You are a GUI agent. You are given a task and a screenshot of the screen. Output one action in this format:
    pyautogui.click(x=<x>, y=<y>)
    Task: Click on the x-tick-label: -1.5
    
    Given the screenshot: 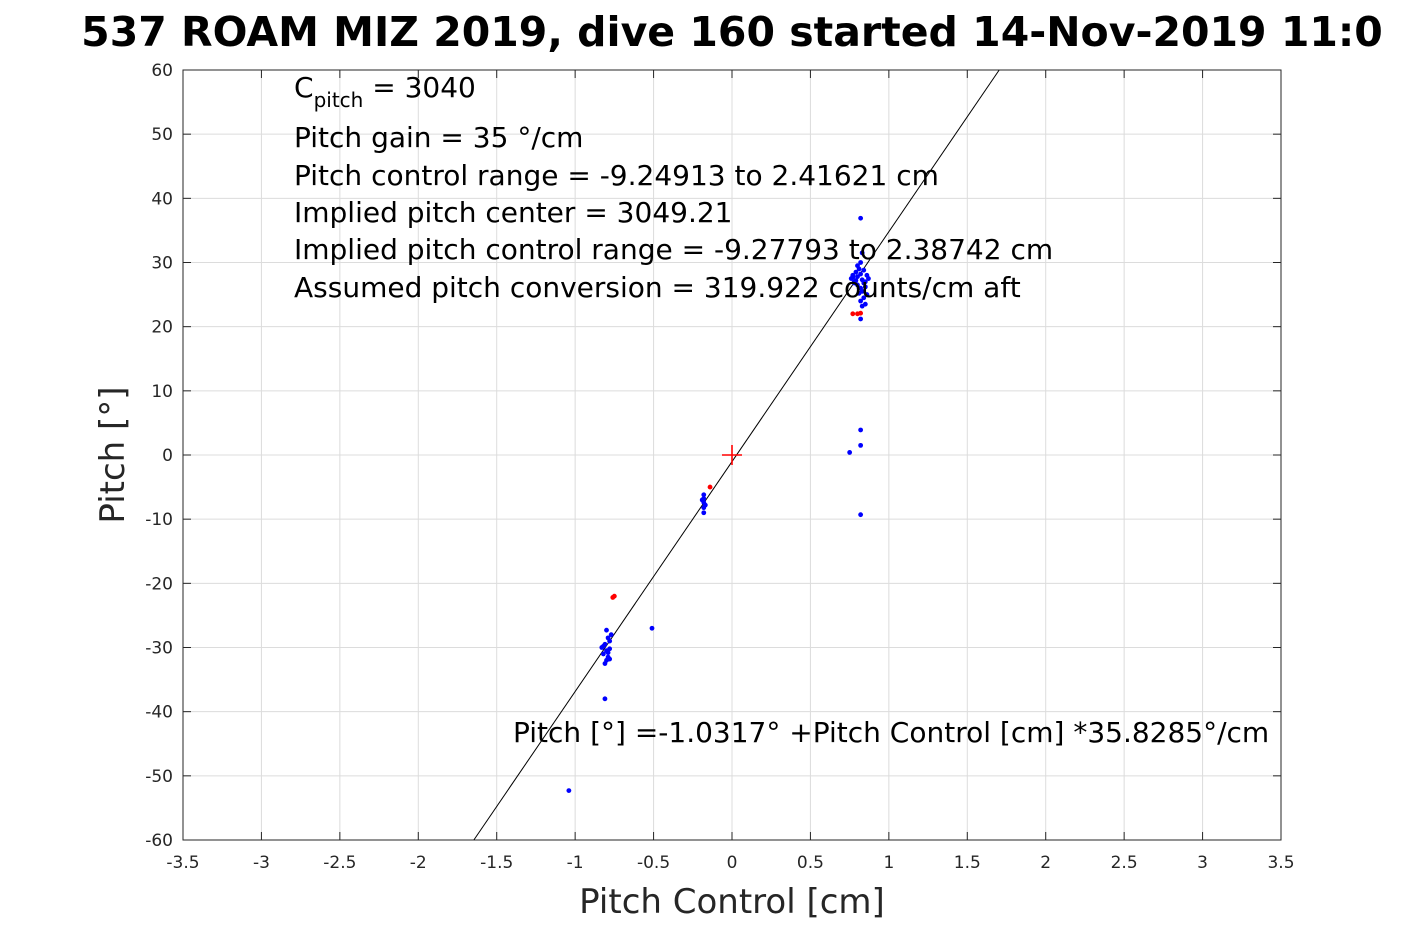 What is the action you would take?
    pyautogui.click(x=496, y=863)
    